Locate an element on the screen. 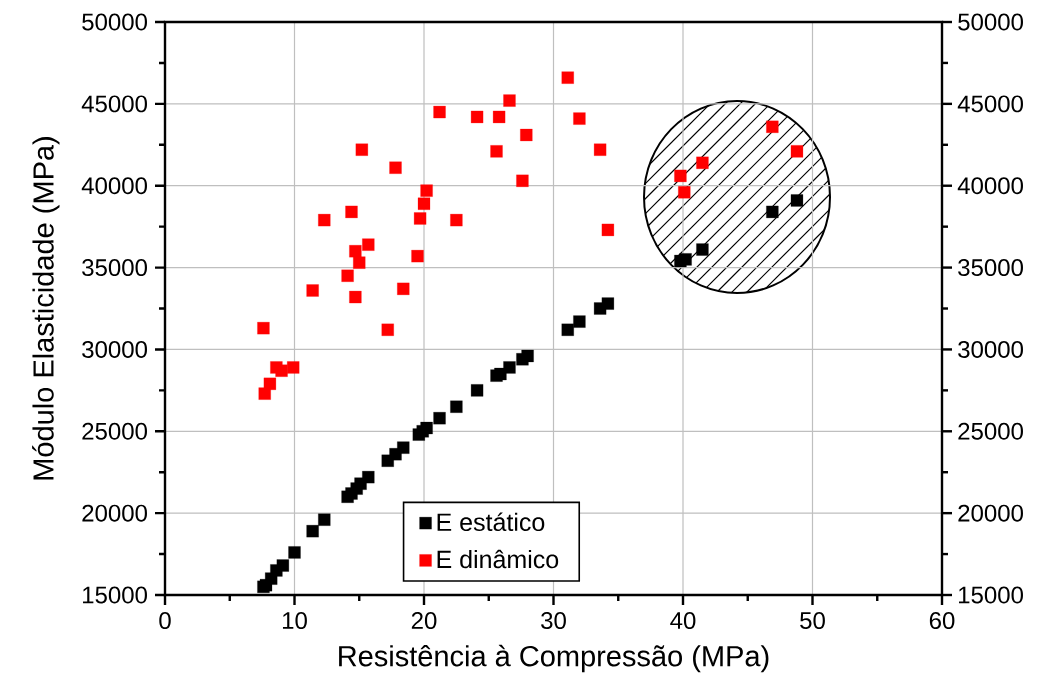 The width and height of the screenshot is (1037, 687). y2-tick-label: 30000 is located at coordinates (990, 349).